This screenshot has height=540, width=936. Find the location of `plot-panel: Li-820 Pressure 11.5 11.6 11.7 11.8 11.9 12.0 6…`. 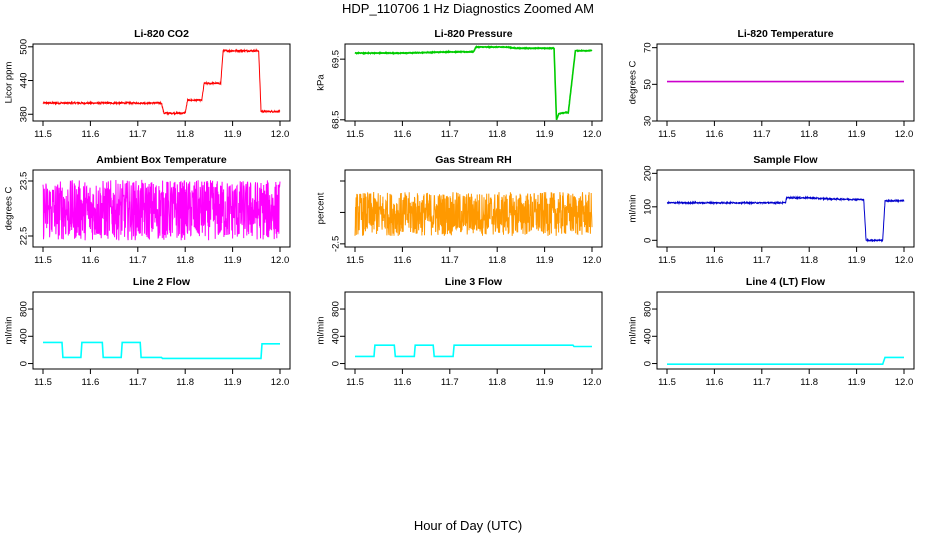

plot-panel: Li-820 Pressure 11.5 11.6 11.7 11.8 11.9 12.0 6… is located at coordinates (459, 84).